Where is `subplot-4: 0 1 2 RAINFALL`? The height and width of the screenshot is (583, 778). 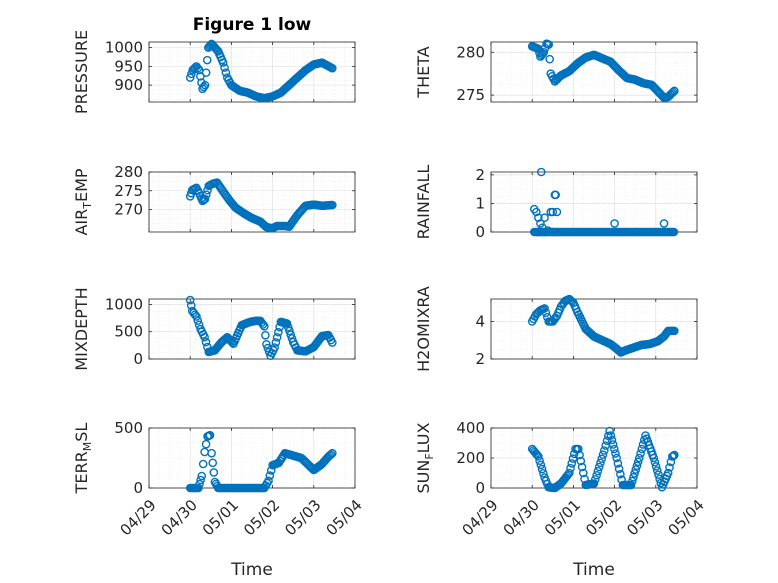 subplot-4: 0 1 2 RAINFALL is located at coordinates (556, 203).